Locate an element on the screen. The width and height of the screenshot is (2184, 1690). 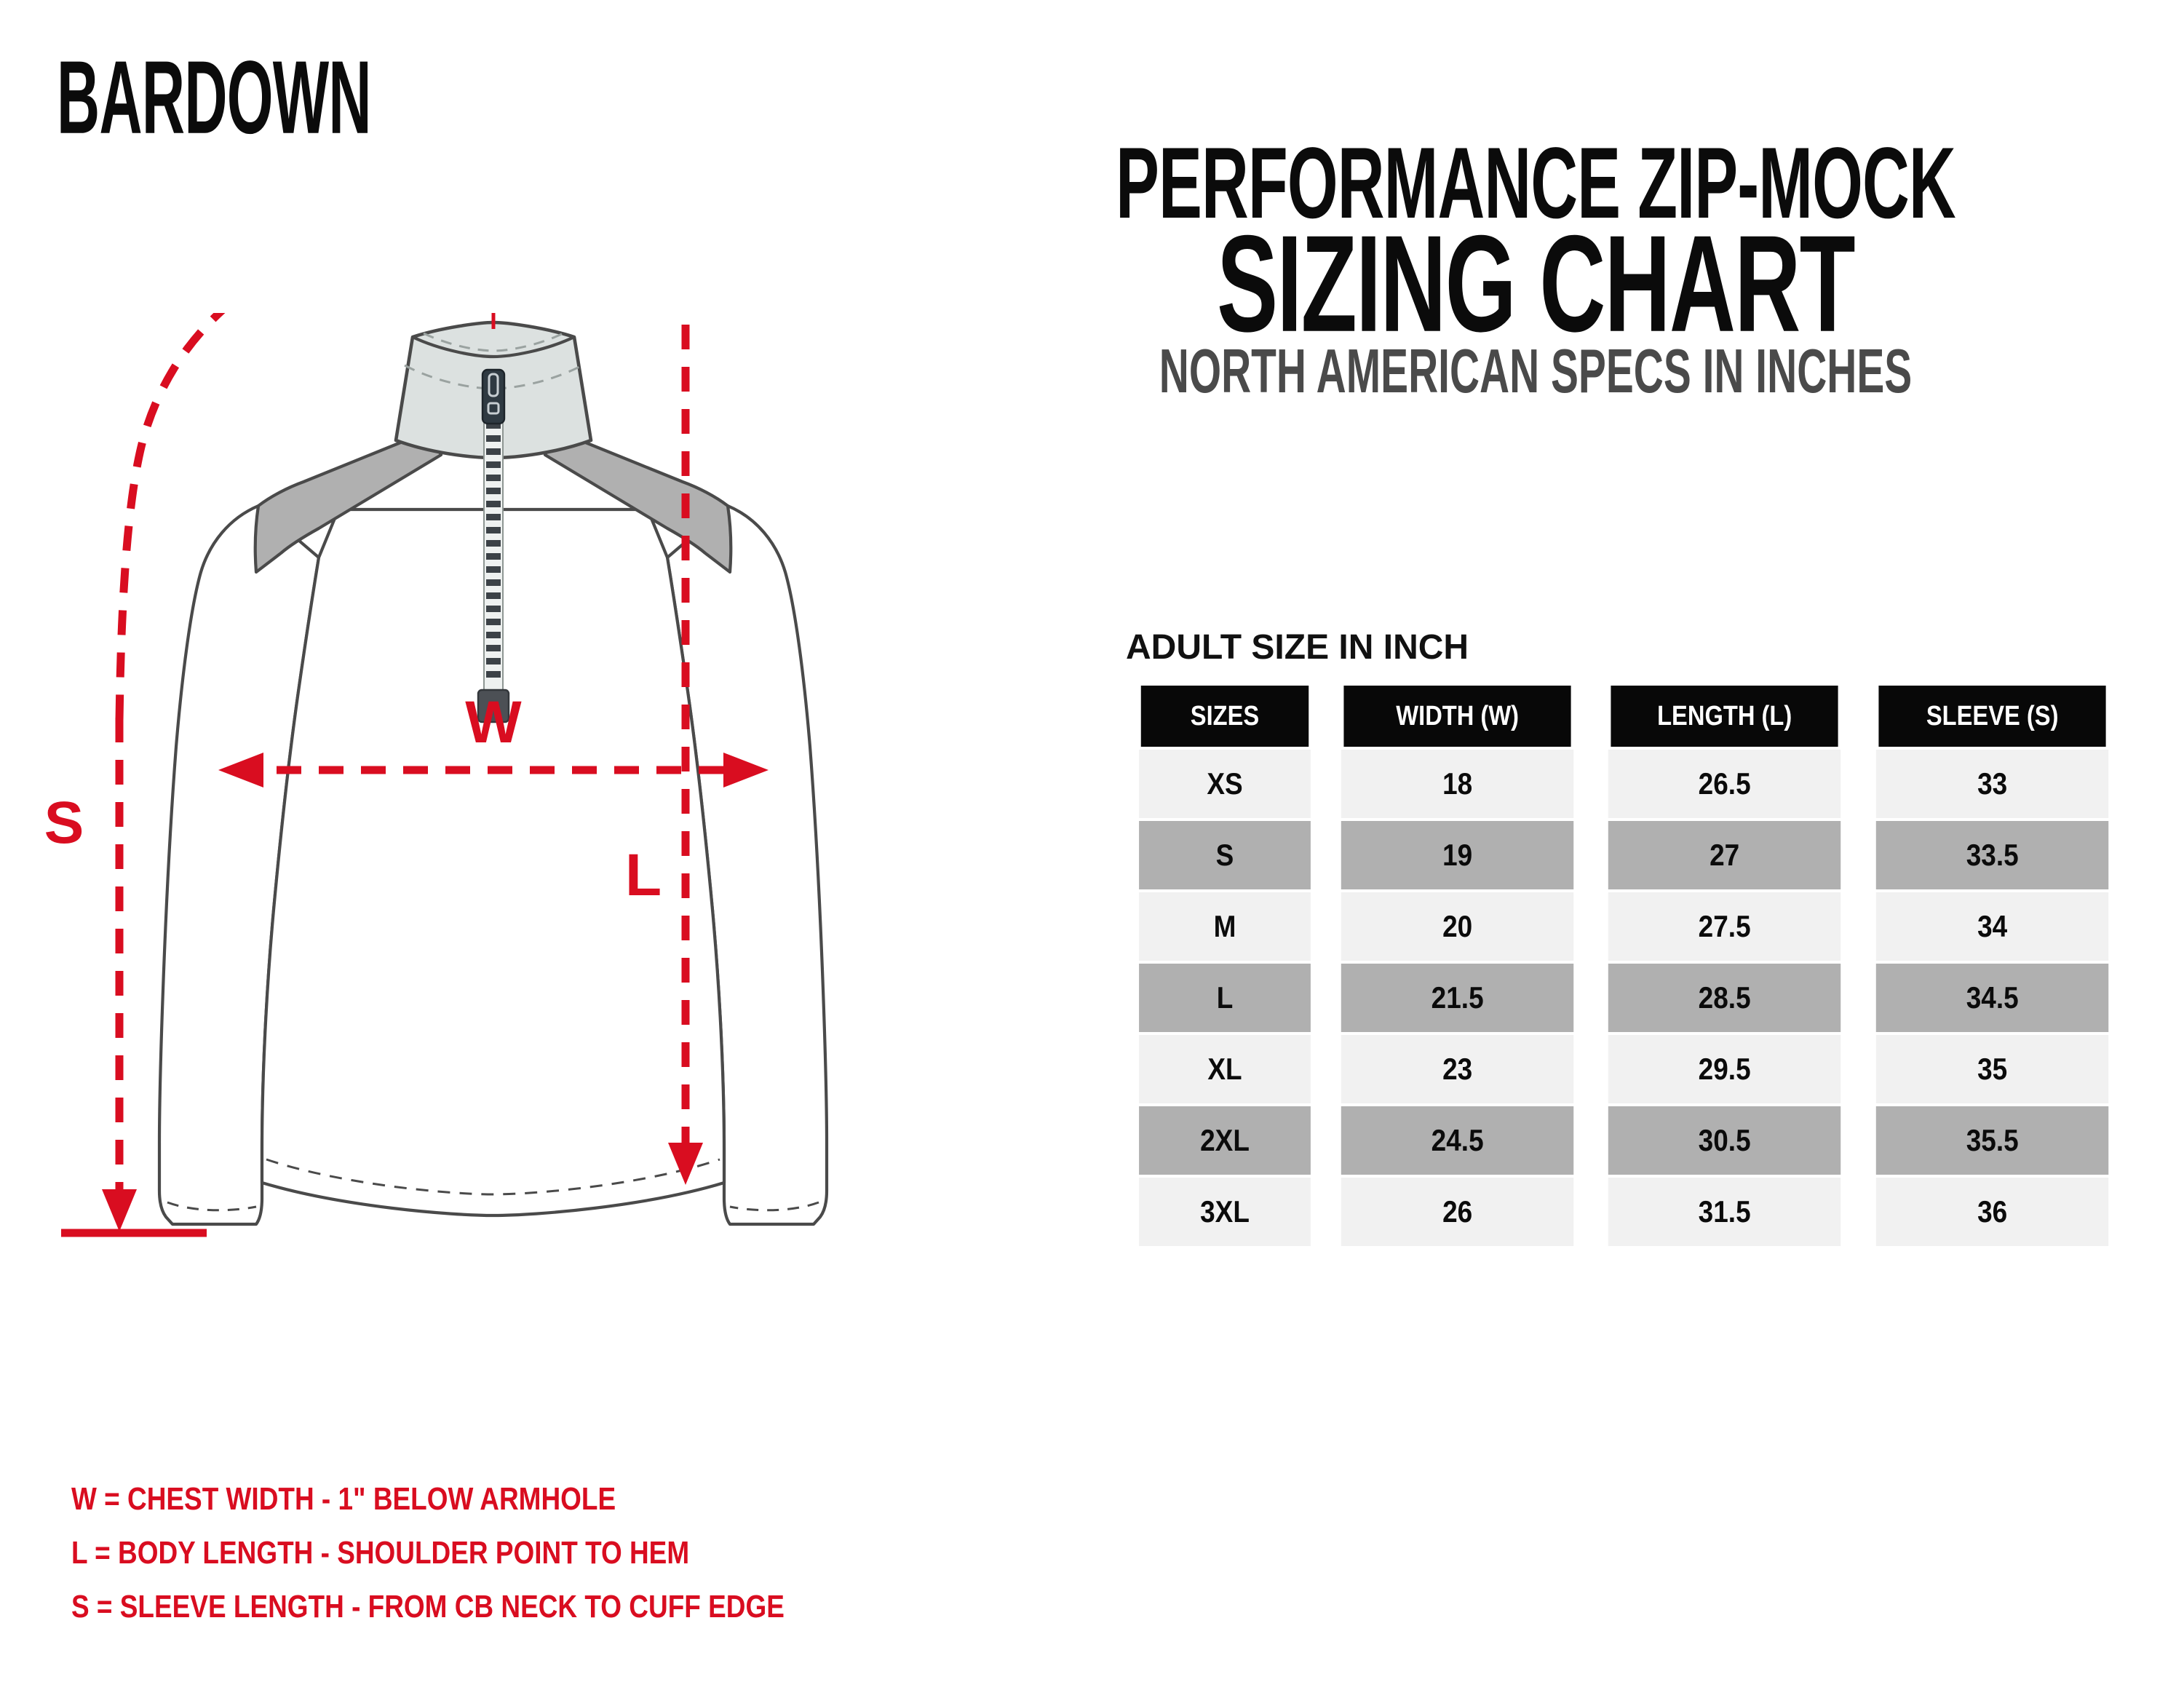
collar-top-edge is located at coordinates (493, 348).